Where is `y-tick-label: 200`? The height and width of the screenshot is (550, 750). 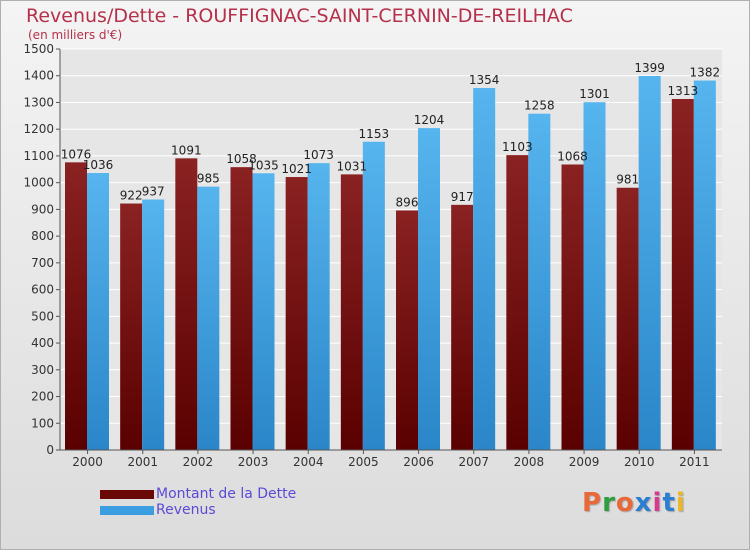 y-tick-label: 200 is located at coordinates (42, 397).